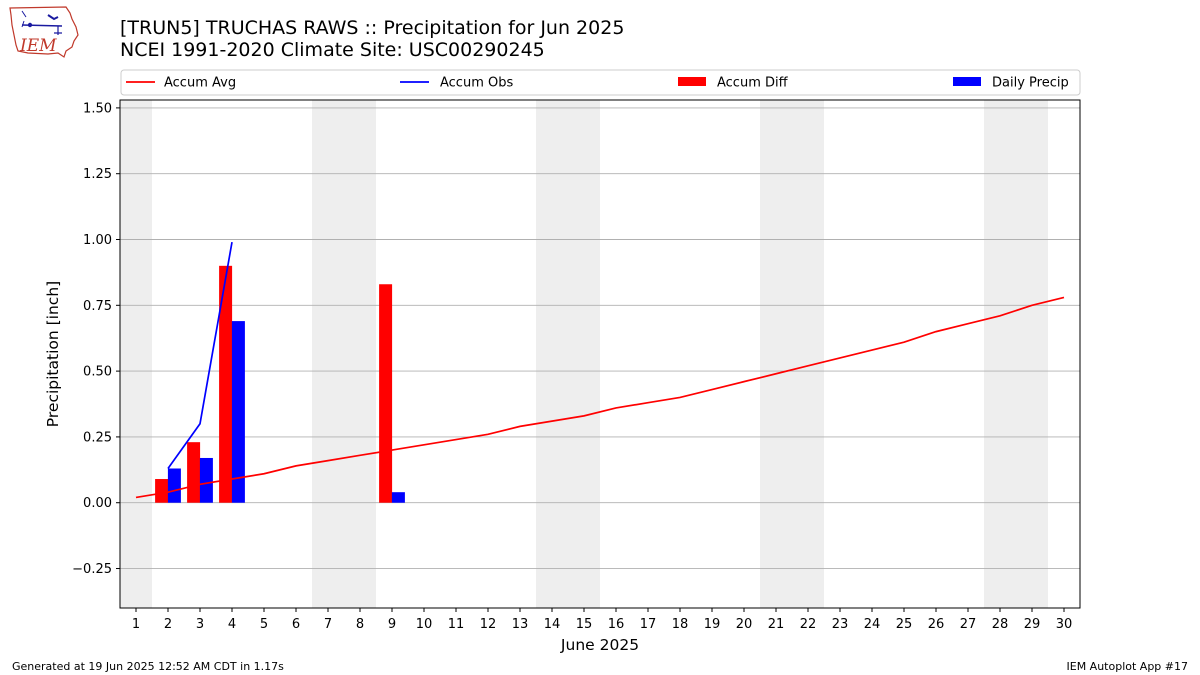 The width and height of the screenshot is (1200, 675). What do you see at coordinates (968, 624) in the screenshot?
I see `x-tick-label: 27` at bounding box center [968, 624].